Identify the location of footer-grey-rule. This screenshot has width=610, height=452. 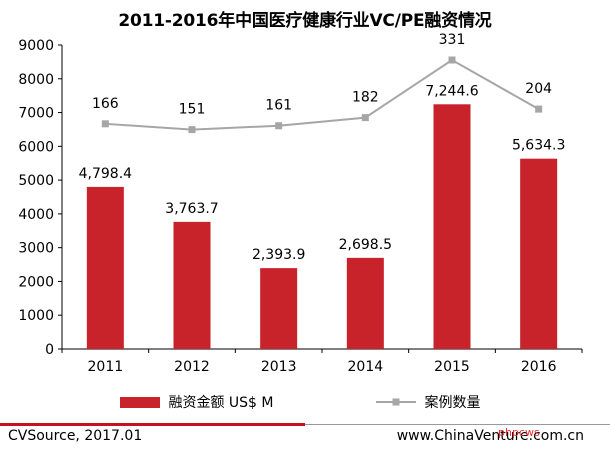
(457, 424).